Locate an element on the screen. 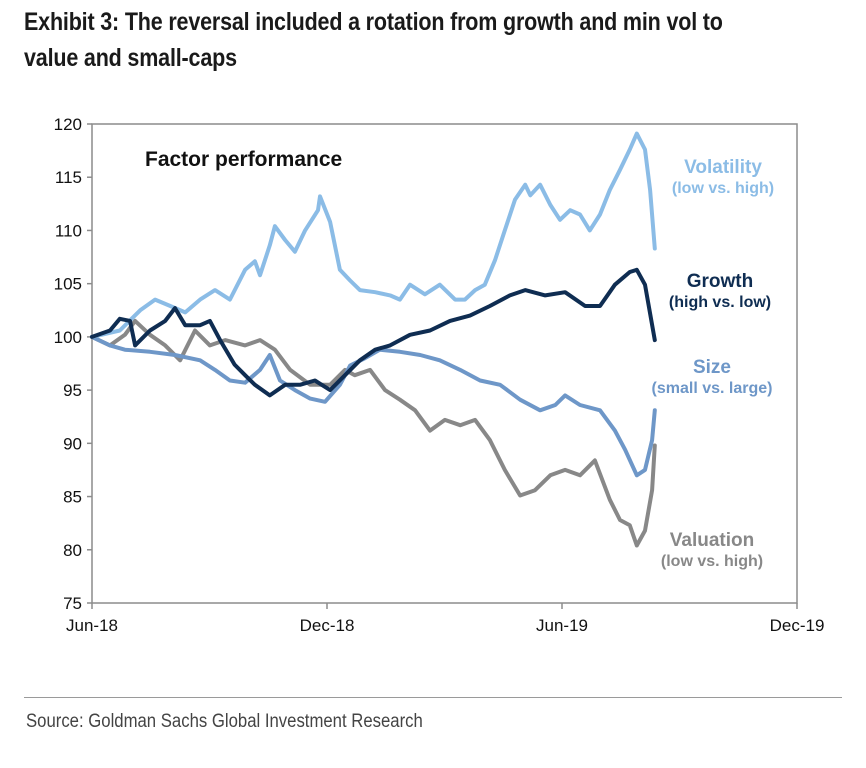 The width and height of the screenshot is (866, 768). chart-title: Factor performance is located at coordinates (243, 159).